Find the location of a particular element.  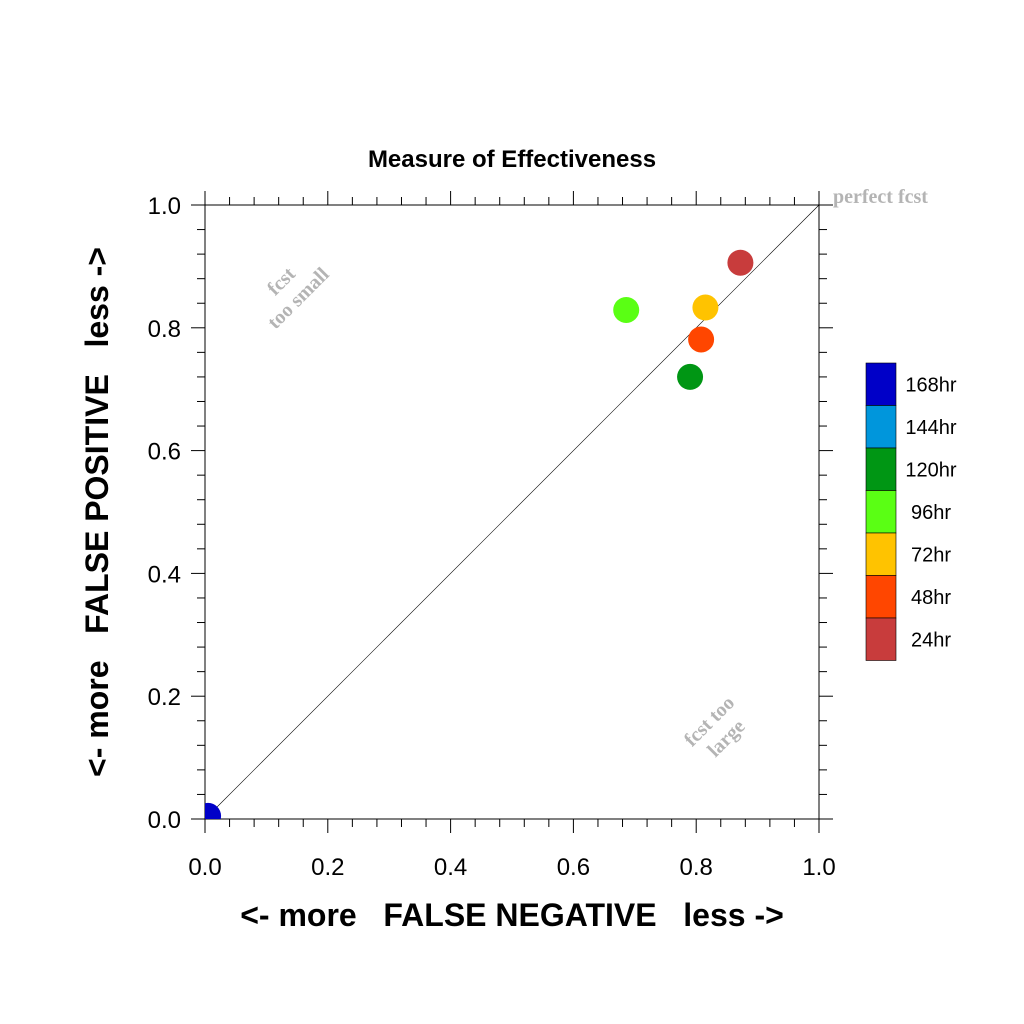

point-96hr is located at coordinates (626, 309).